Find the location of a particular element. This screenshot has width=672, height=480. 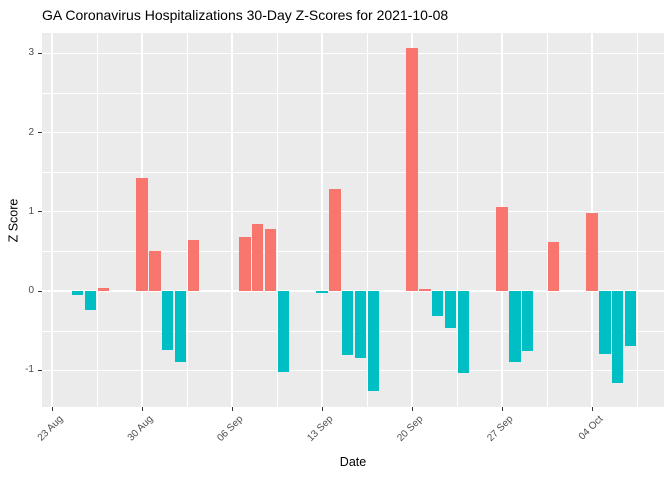

y-axis-title: Z Score is located at coordinates (13, 220).